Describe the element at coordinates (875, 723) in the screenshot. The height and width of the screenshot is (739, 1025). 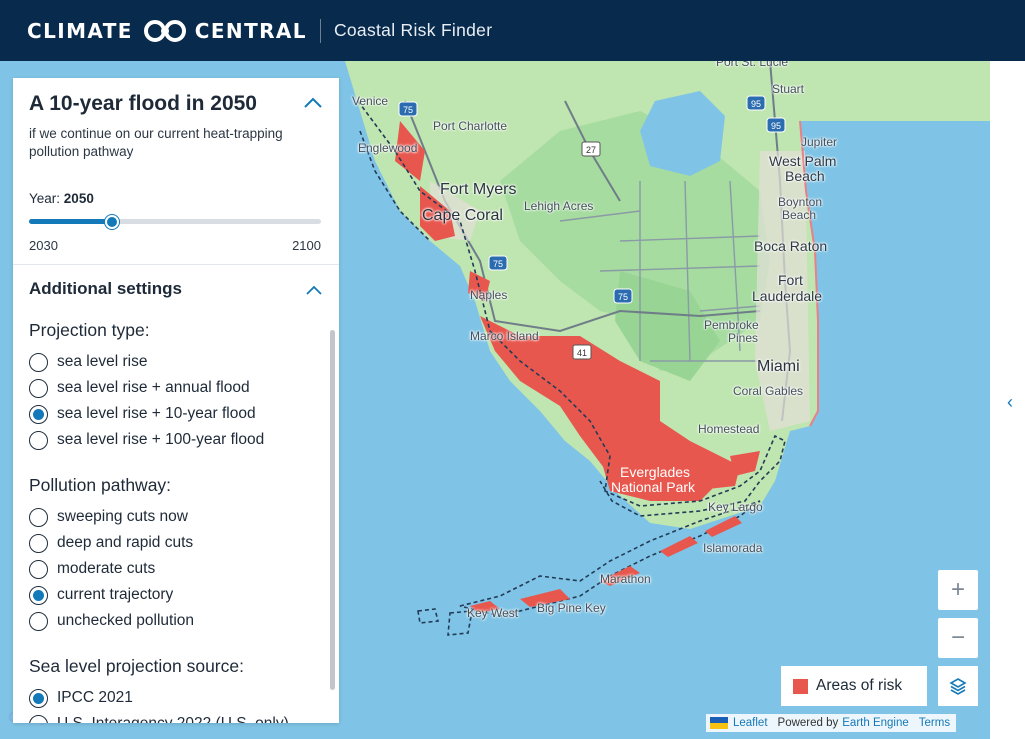
I see `earth-engine-link: Earth Engine` at that location.